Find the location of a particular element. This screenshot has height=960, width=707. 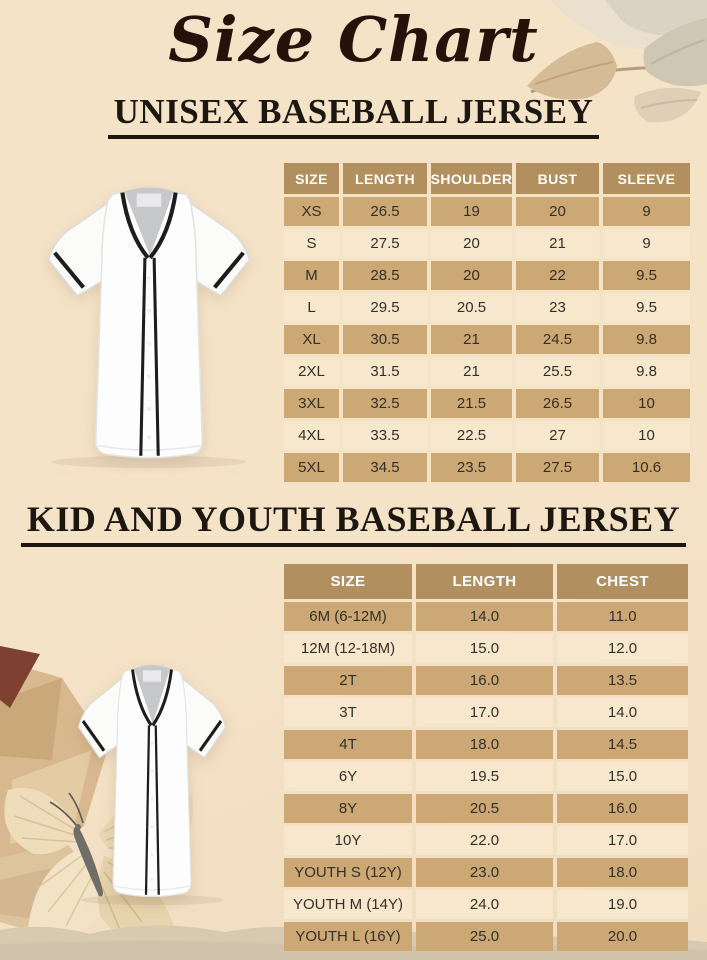

size-label-cell: 5XL is located at coordinates (311, 467).